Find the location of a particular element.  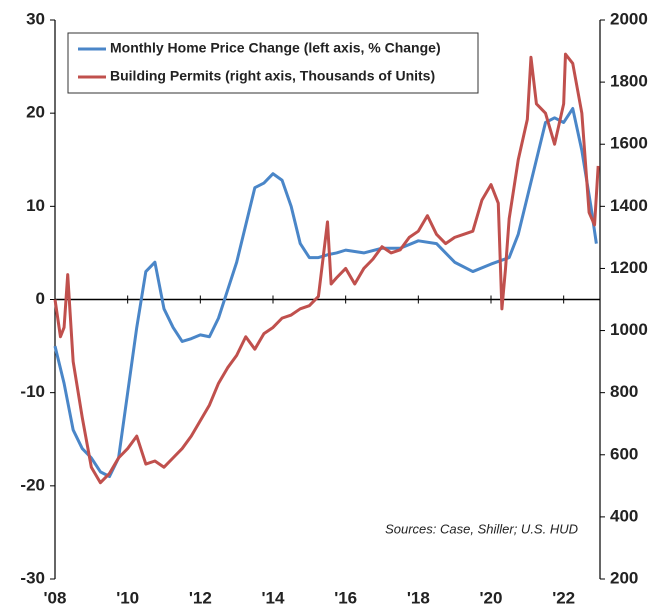

x-tick-label: '16 is located at coordinates (345, 597).